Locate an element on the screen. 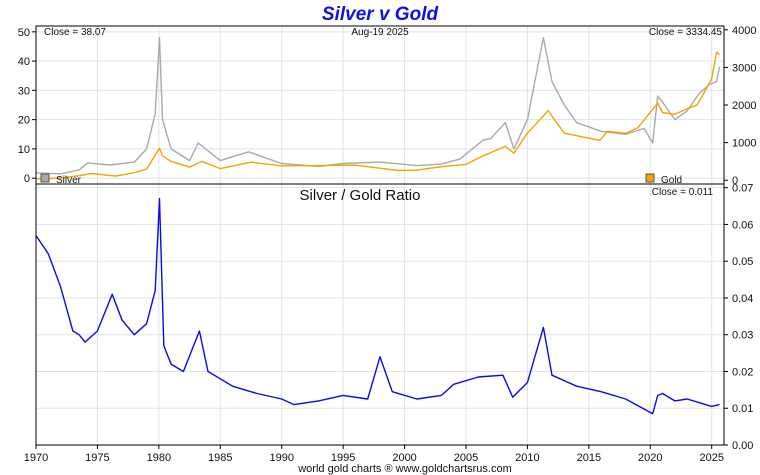 Image resolution: width=760 pixels, height=475 pixels. x-tick-label: 1980 is located at coordinates (159, 458).